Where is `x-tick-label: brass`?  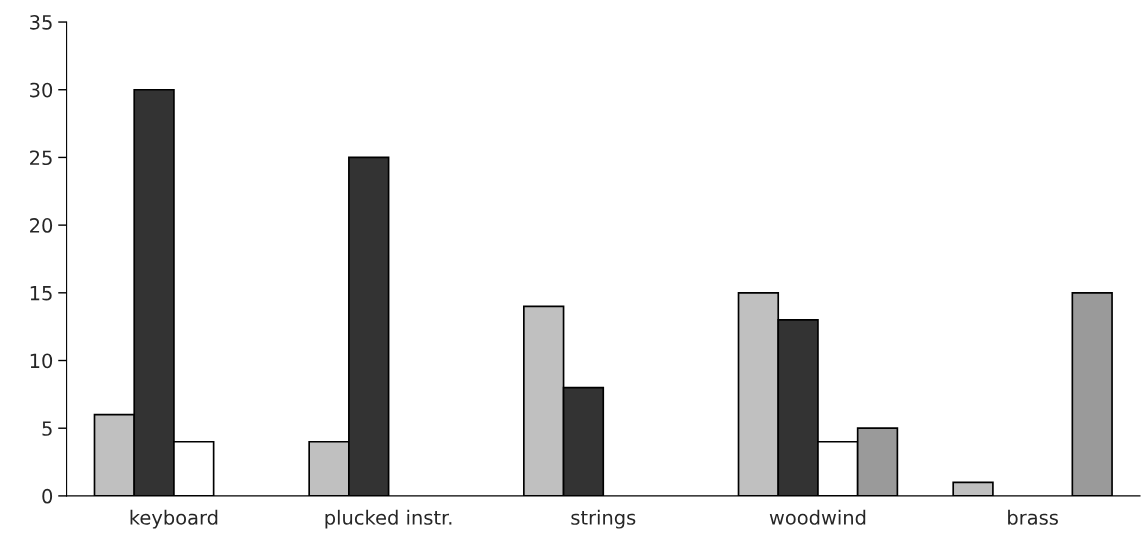 x-tick-label: brass is located at coordinates (1033, 517).